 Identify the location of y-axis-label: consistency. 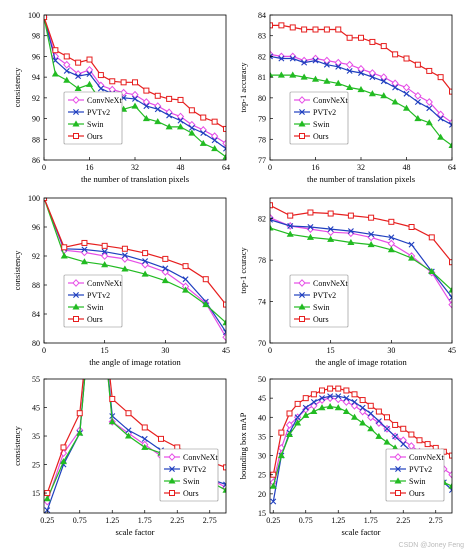
(17, 270).